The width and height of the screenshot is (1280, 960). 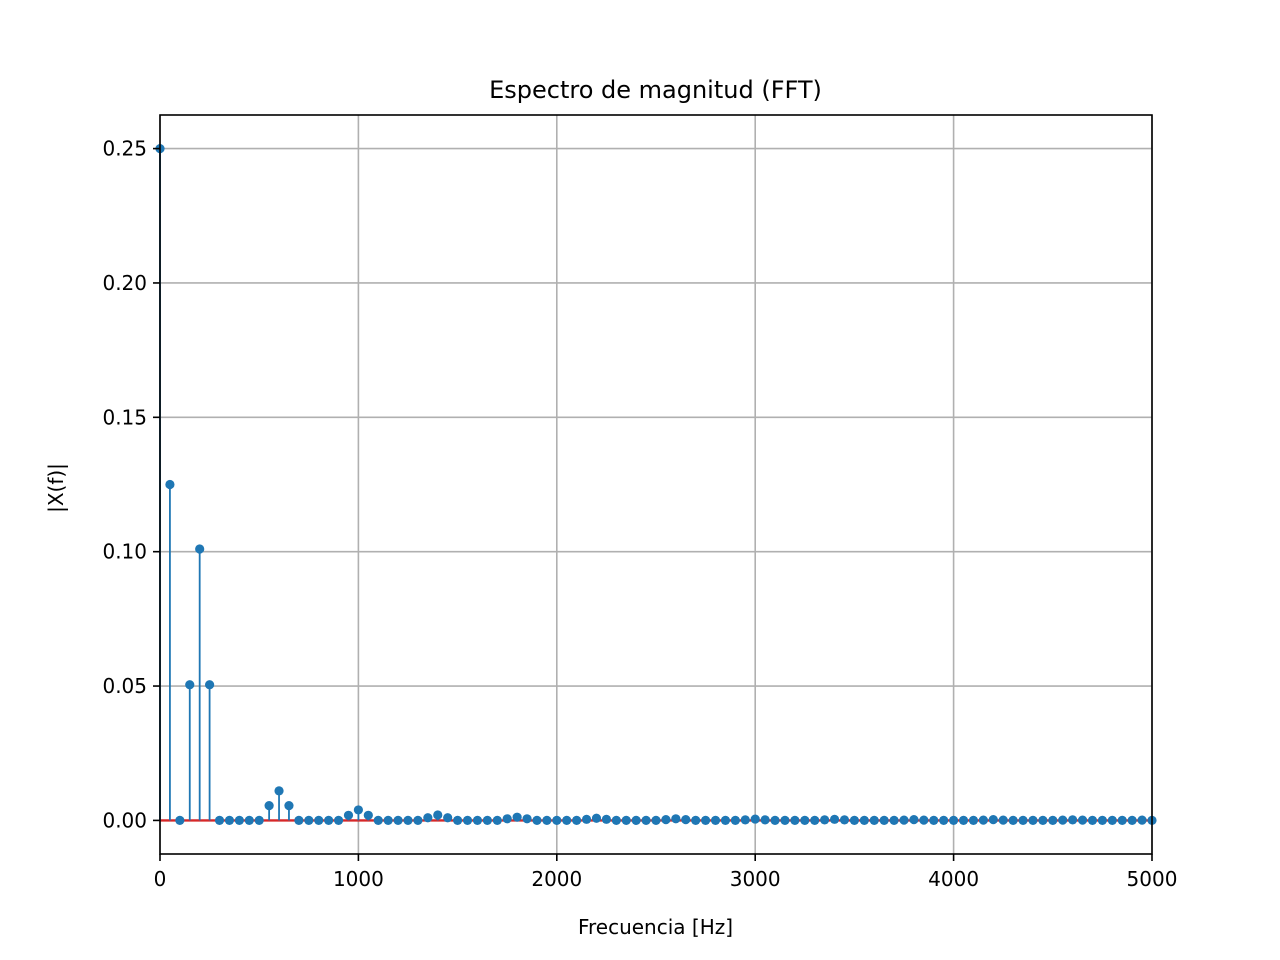 I want to click on chart-title: Espectro de magnitud (FFT), so click(x=655, y=90).